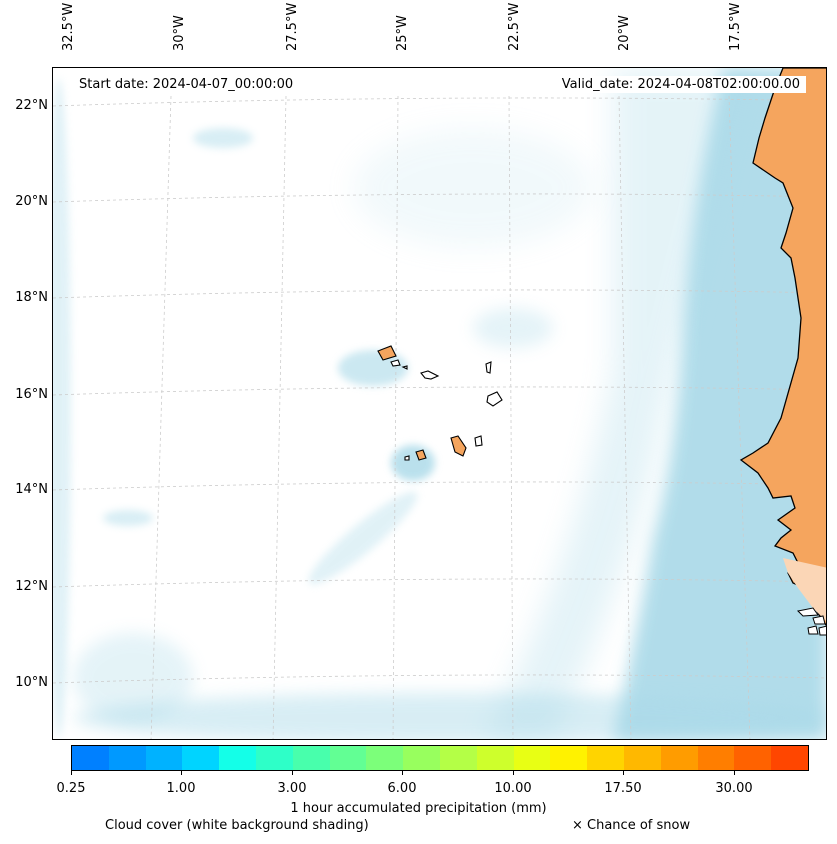 This screenshot has height=844, width=837. I want to click on lon-label-30w: 30°W, so click(179, 33).